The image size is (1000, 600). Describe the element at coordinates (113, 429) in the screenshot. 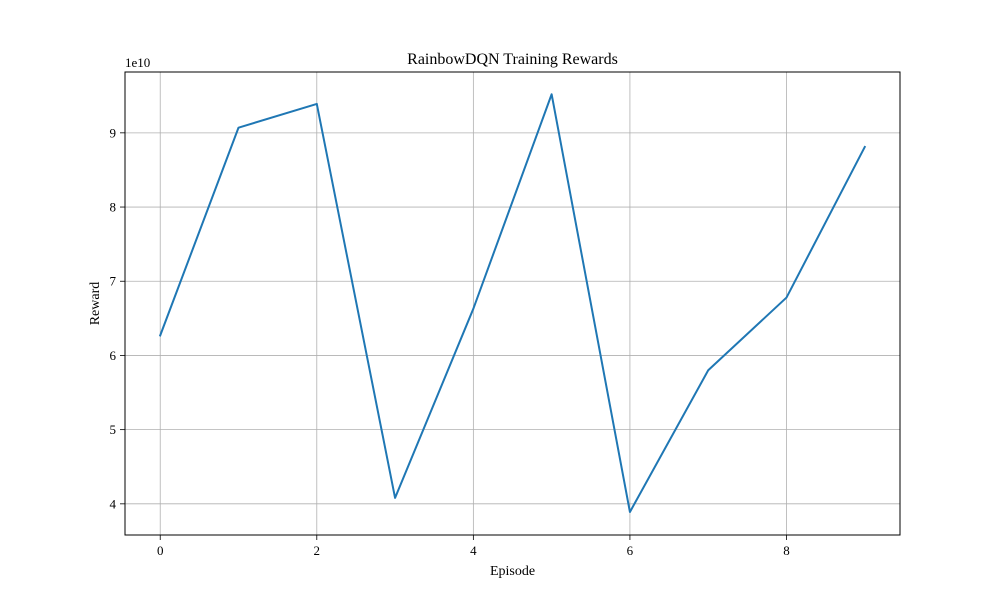

I see `y-tick-label: 5` at that location.